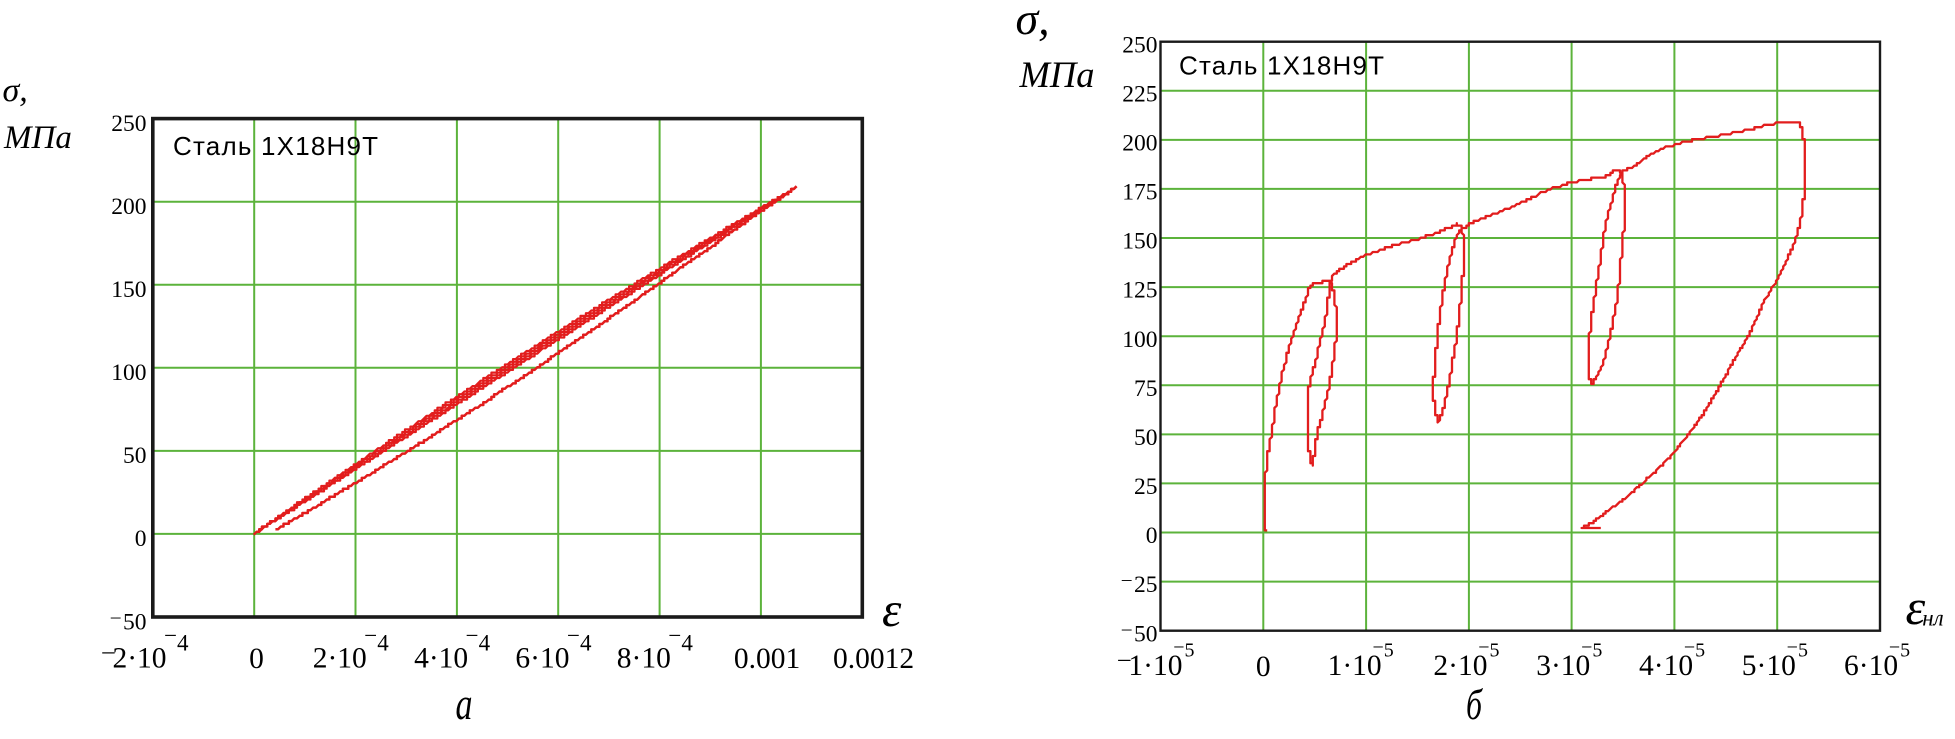  What do you see at coordinates (1877, 659) in the screenshot?
I see `svg-text: 6·10−5` at bounding box center [1877, 659].